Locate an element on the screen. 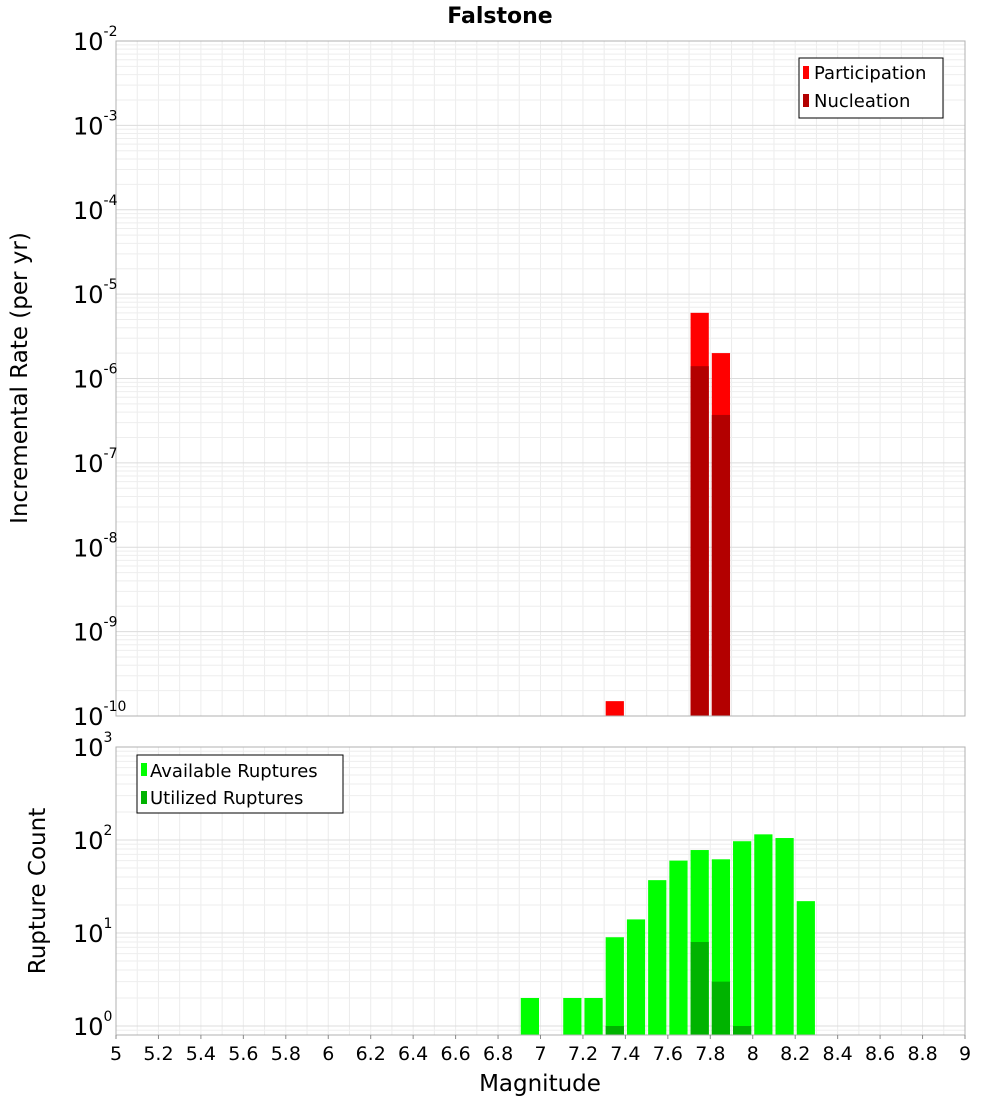 Image resolution: width=1000 pixels, height=1100 pixels. x-tick-label: 8.4 is located at coordinates (838, 1054).